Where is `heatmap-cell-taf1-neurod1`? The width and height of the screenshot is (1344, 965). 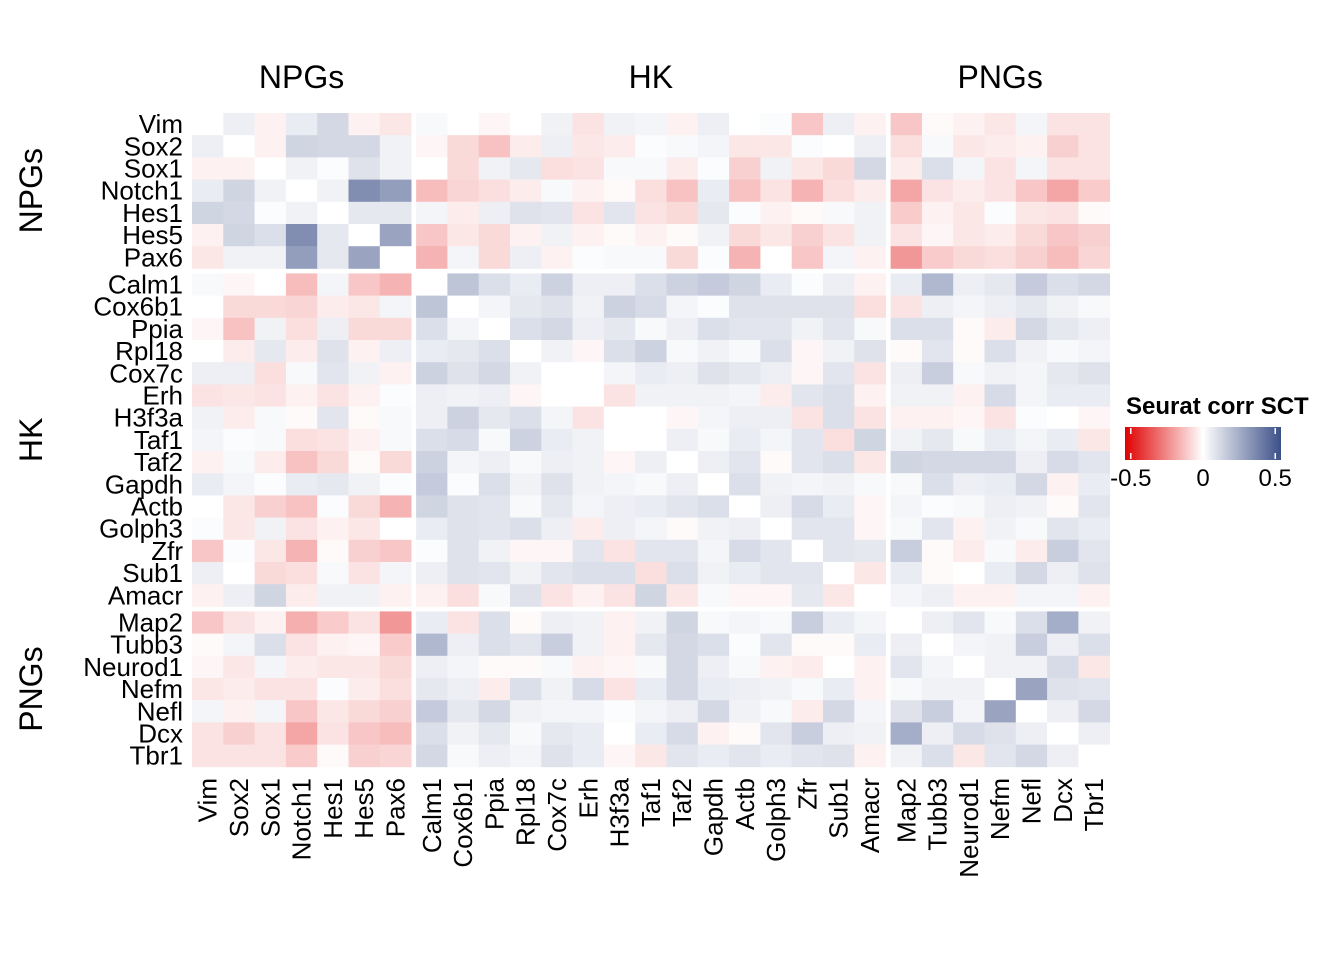 heatmap-cell-taf1-neurod1 is located at coordinates (969, 440).